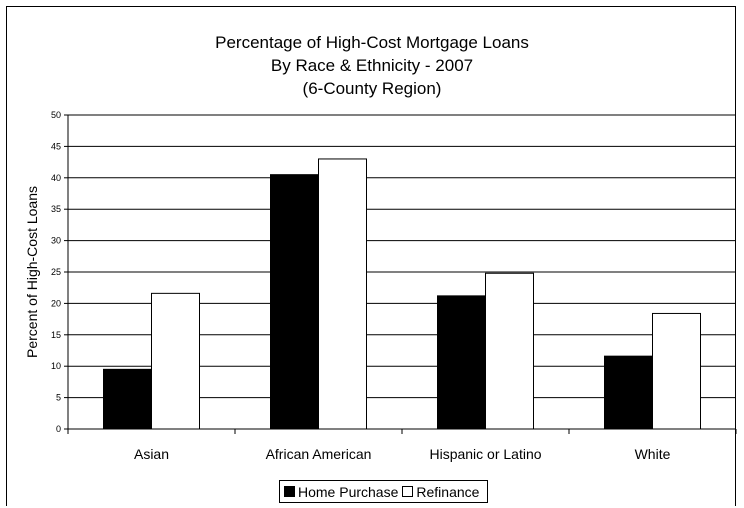 This screenshot has width=744, height=508. I want to click on y-tick-label: 25, so click(56, 272).